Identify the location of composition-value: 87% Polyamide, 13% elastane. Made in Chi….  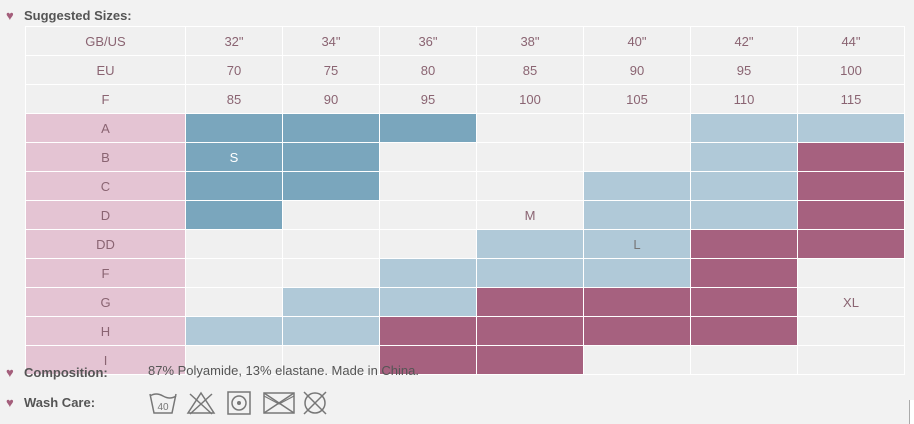
(283, 370).